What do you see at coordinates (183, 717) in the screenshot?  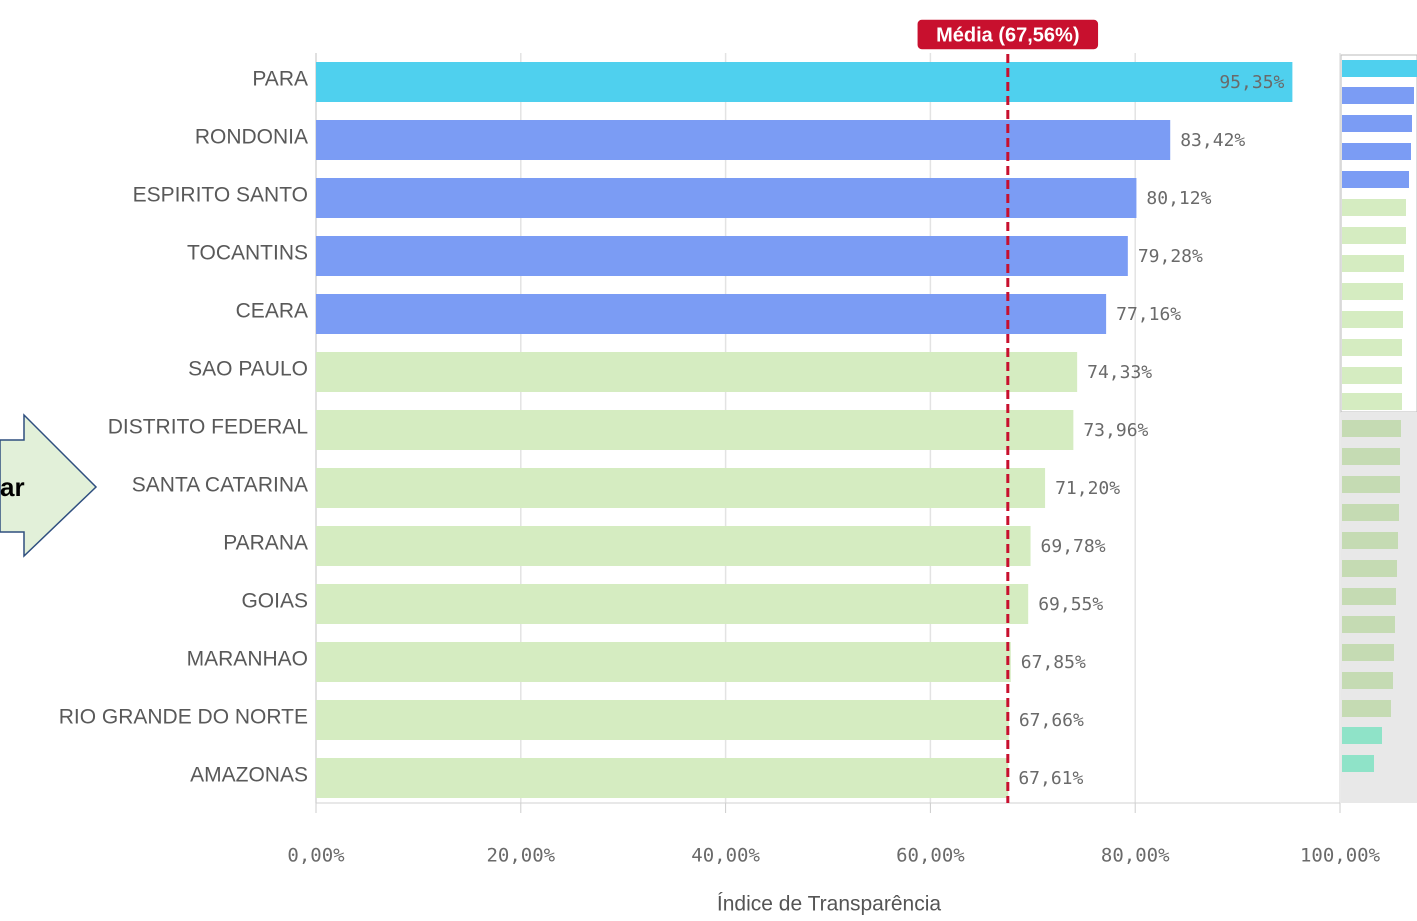 I see `y-tick-label: RIO GRANDE DO NORTE` at bounding box center [183, 717].